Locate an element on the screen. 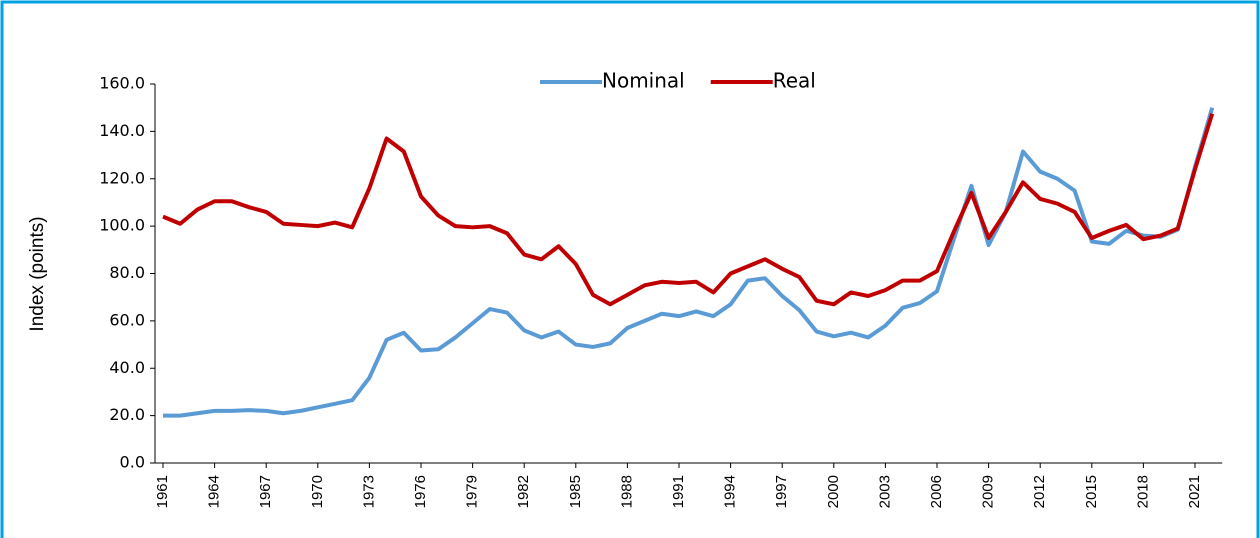 The height and width of the screenshot is (538, 1260). x-tick-label: 1976 is located at coordinates (420, 491).